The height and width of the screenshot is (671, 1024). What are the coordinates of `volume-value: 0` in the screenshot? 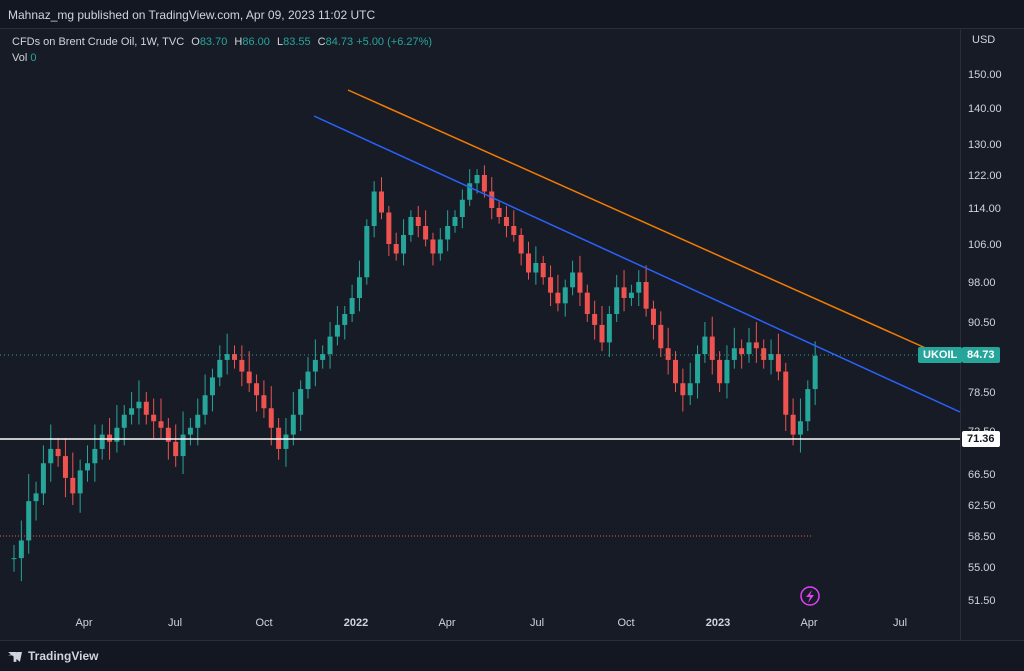 It's located at (33, 58).